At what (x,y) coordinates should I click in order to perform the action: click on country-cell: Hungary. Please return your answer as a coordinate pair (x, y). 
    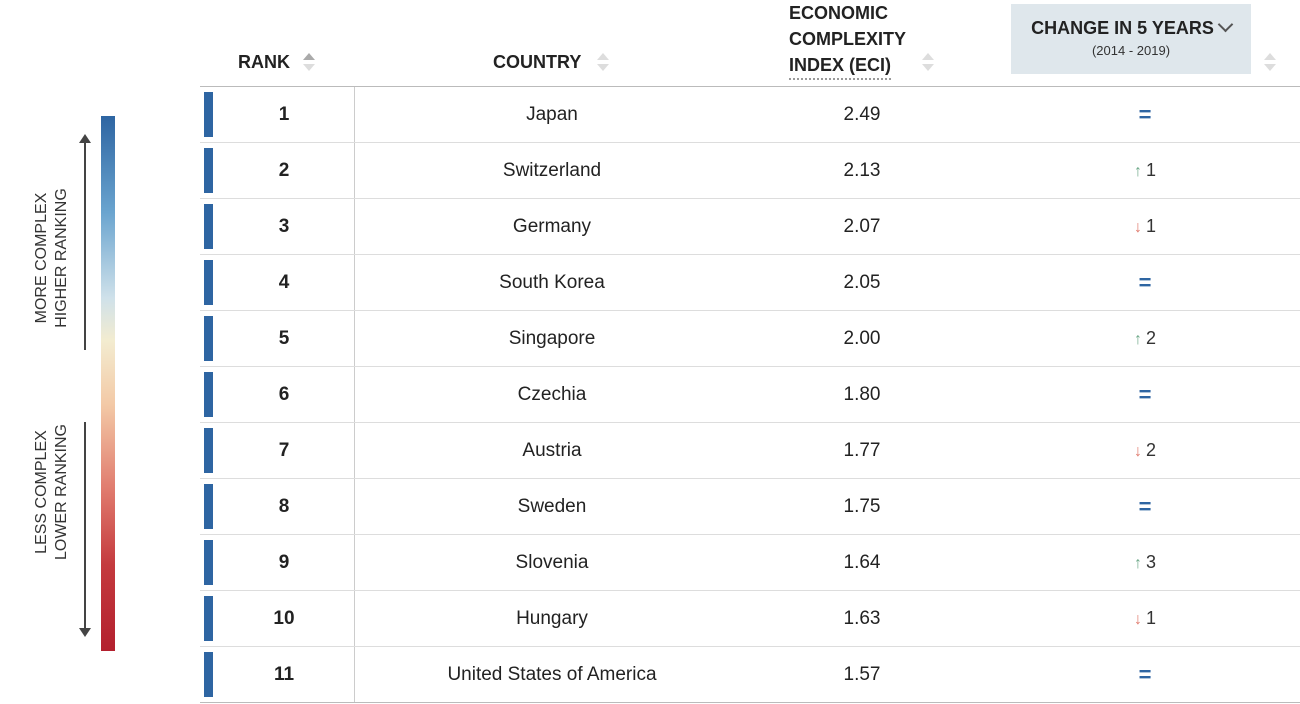
    Looking at the image, I should click on (552, 618).